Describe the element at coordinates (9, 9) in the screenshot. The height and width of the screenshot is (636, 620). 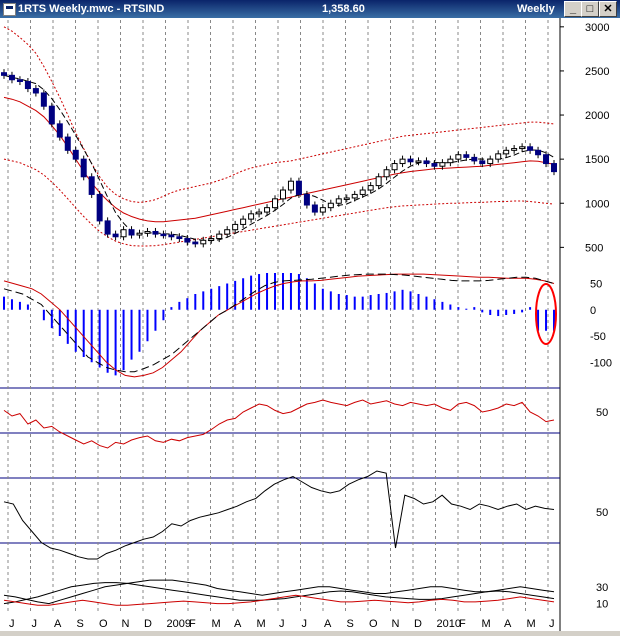
I see `chart-app-icon` at that location.